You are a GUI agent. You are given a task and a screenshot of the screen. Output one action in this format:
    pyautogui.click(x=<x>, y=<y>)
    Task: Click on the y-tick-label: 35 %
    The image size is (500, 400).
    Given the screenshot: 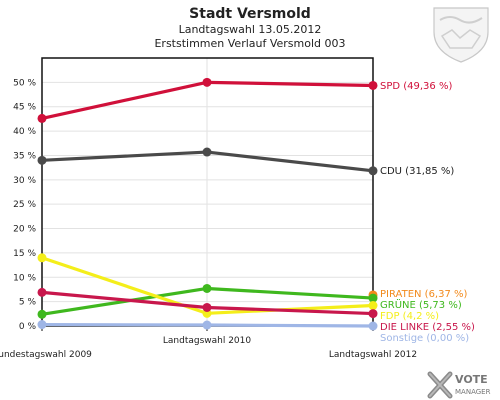 What is the action you would take?
    pyautogui.click(x=24, y=156)
    